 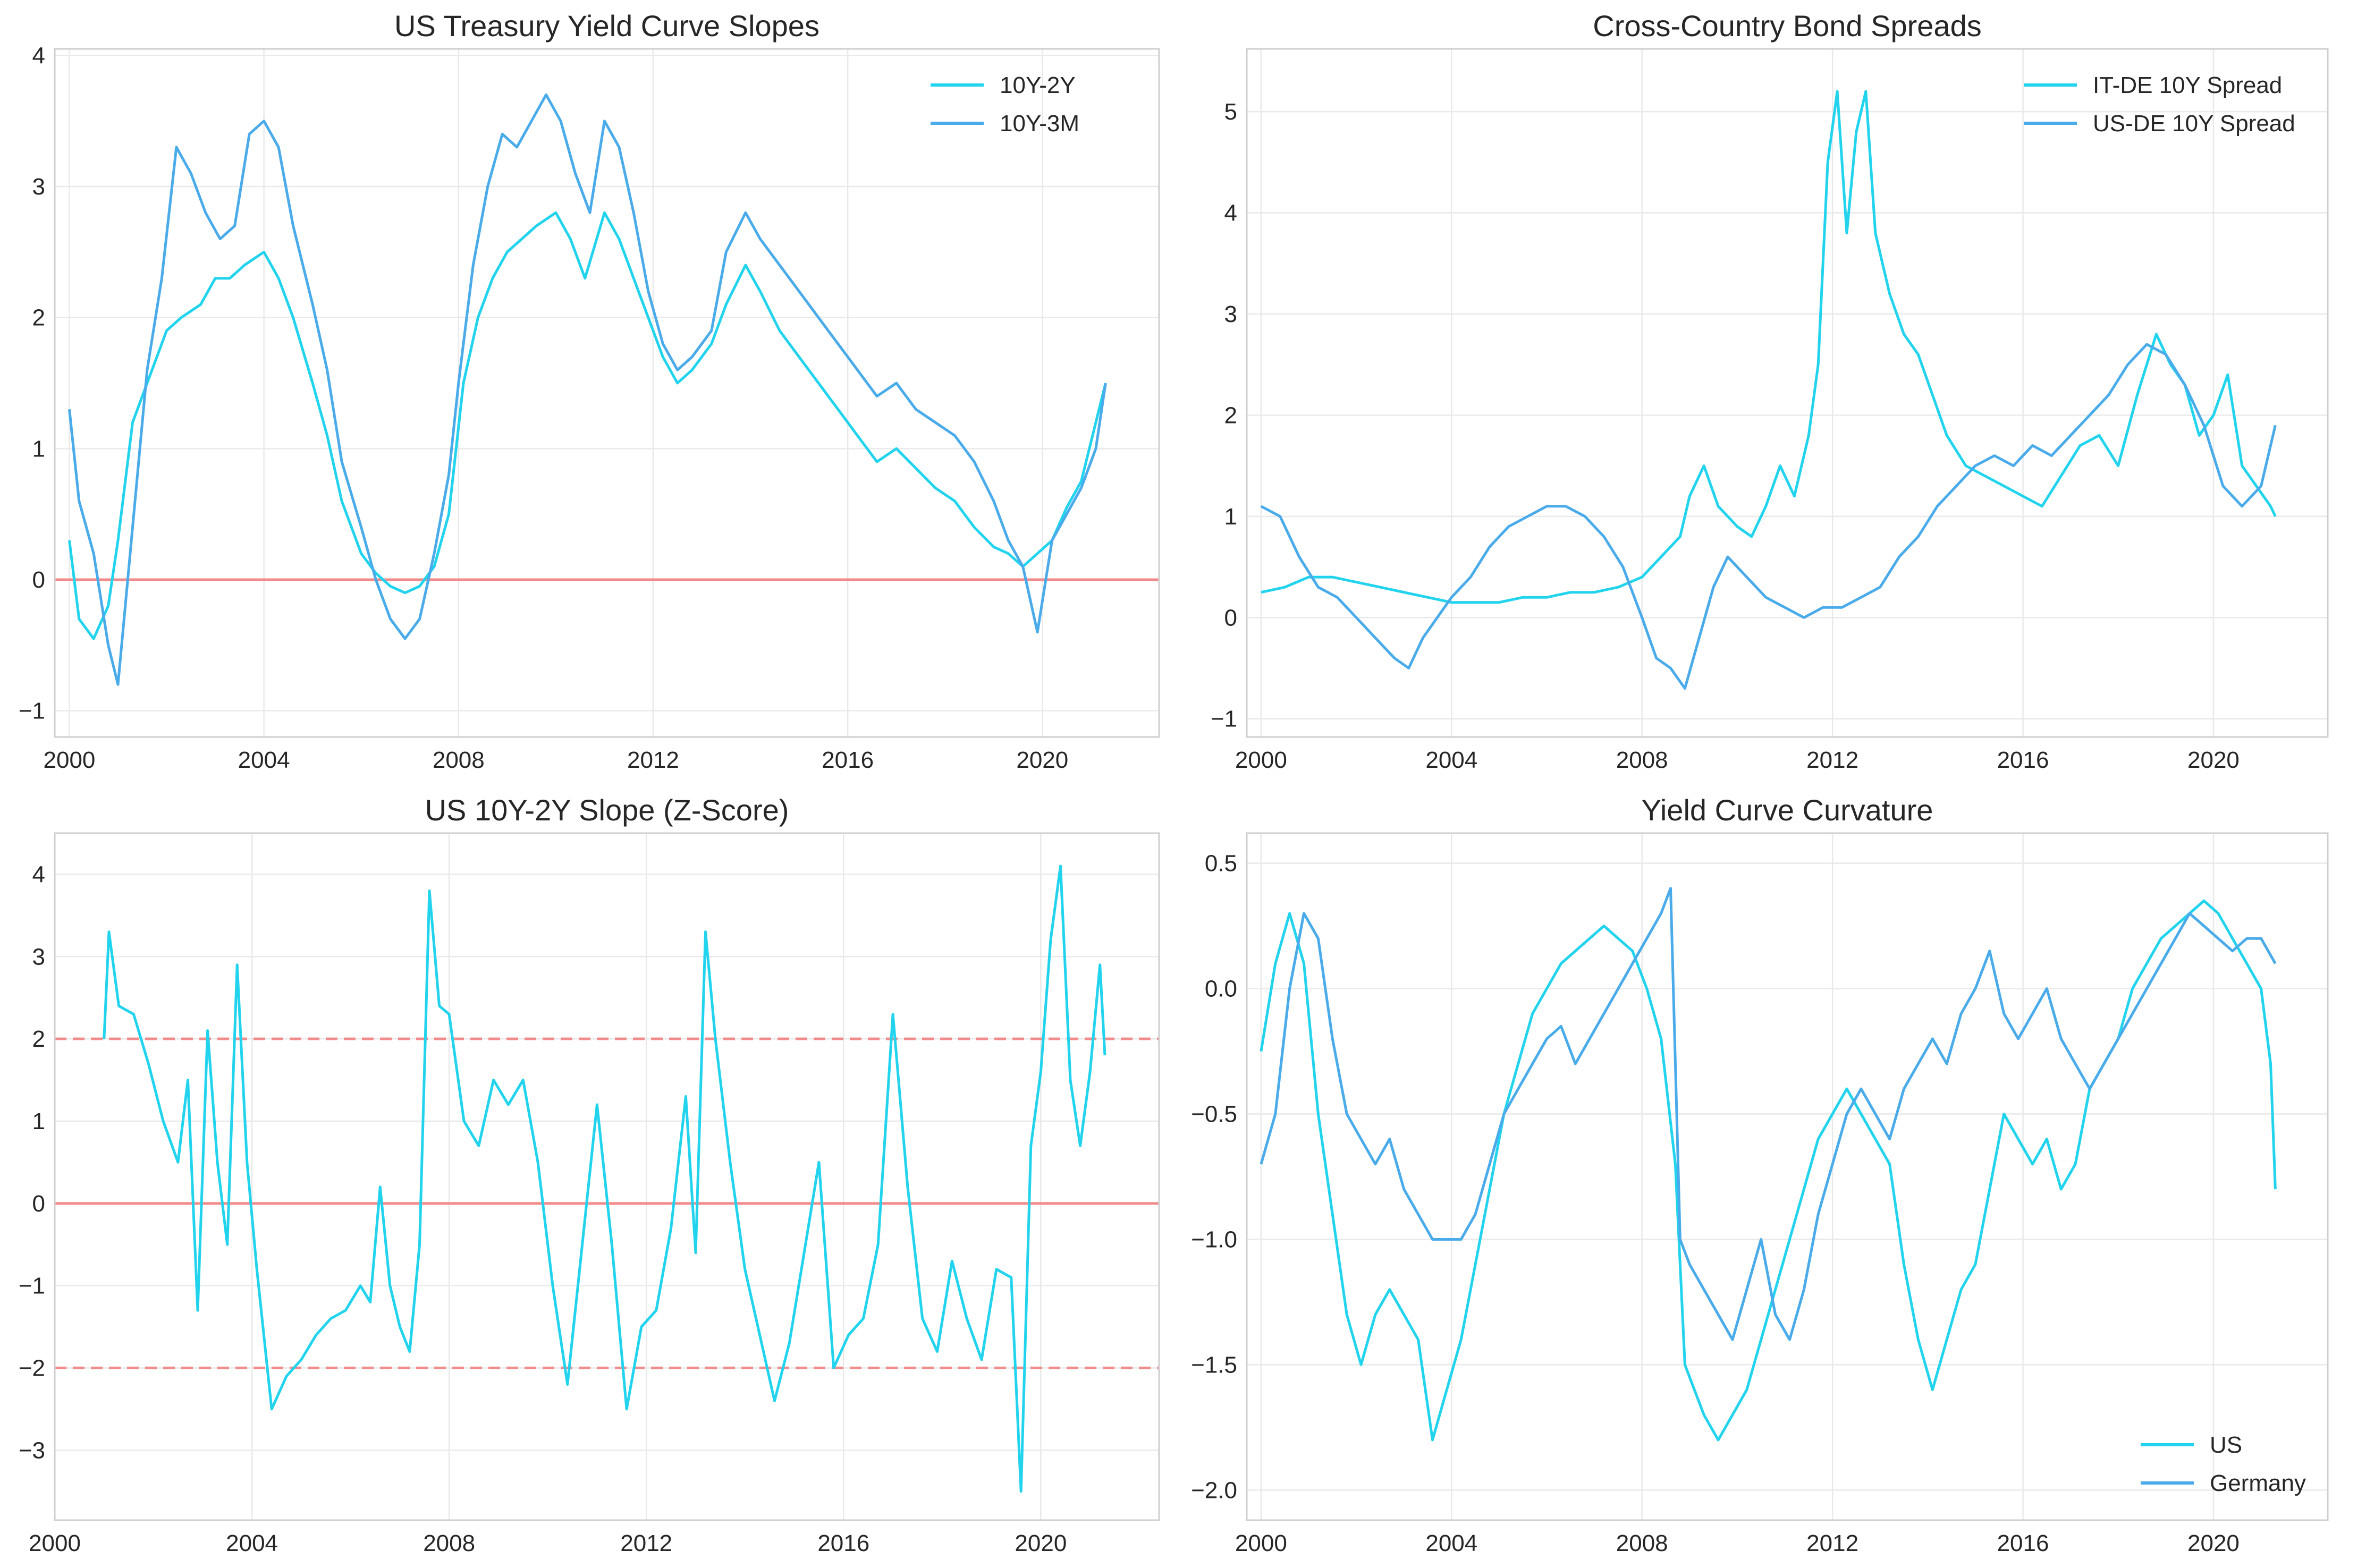 I want to click on legend-label: Germany, so click(x=2258, y=1483).